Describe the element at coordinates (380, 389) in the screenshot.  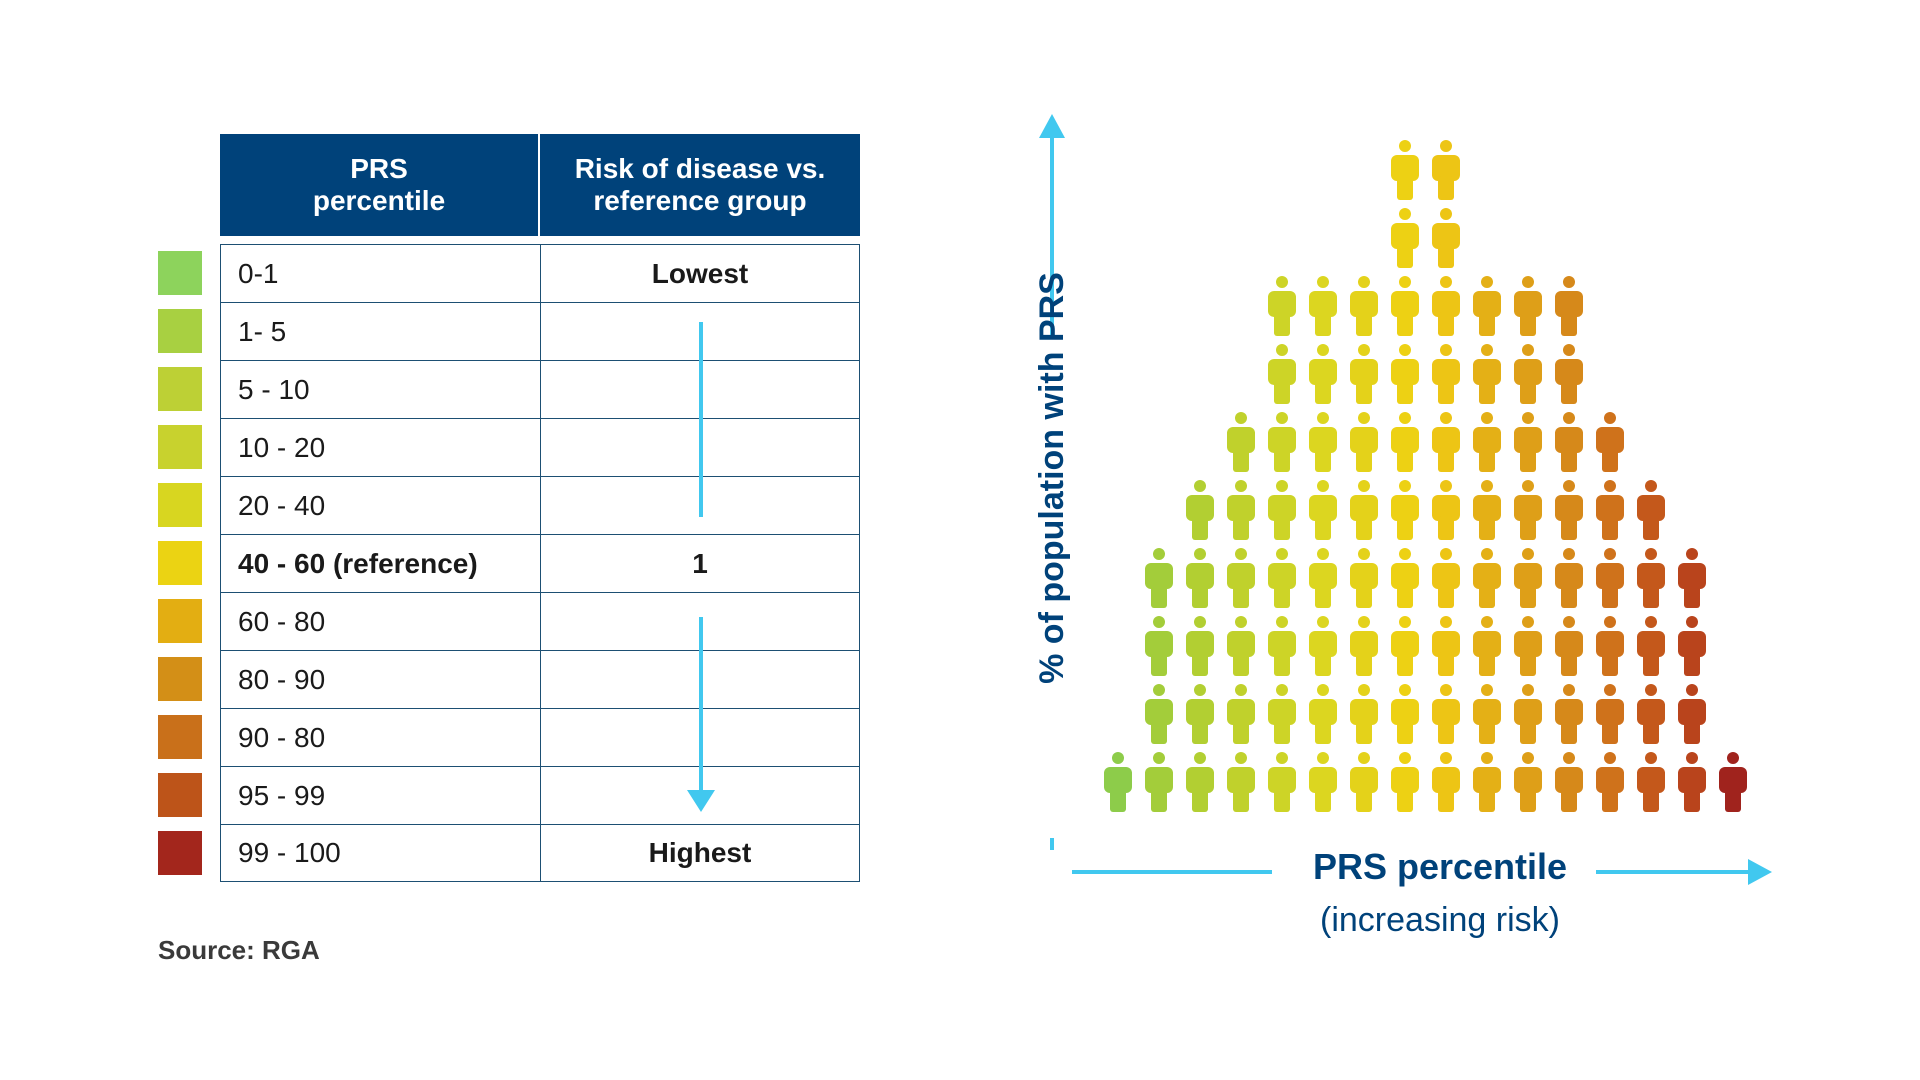
I see `percentile-cell: 5 - 10` at that location.